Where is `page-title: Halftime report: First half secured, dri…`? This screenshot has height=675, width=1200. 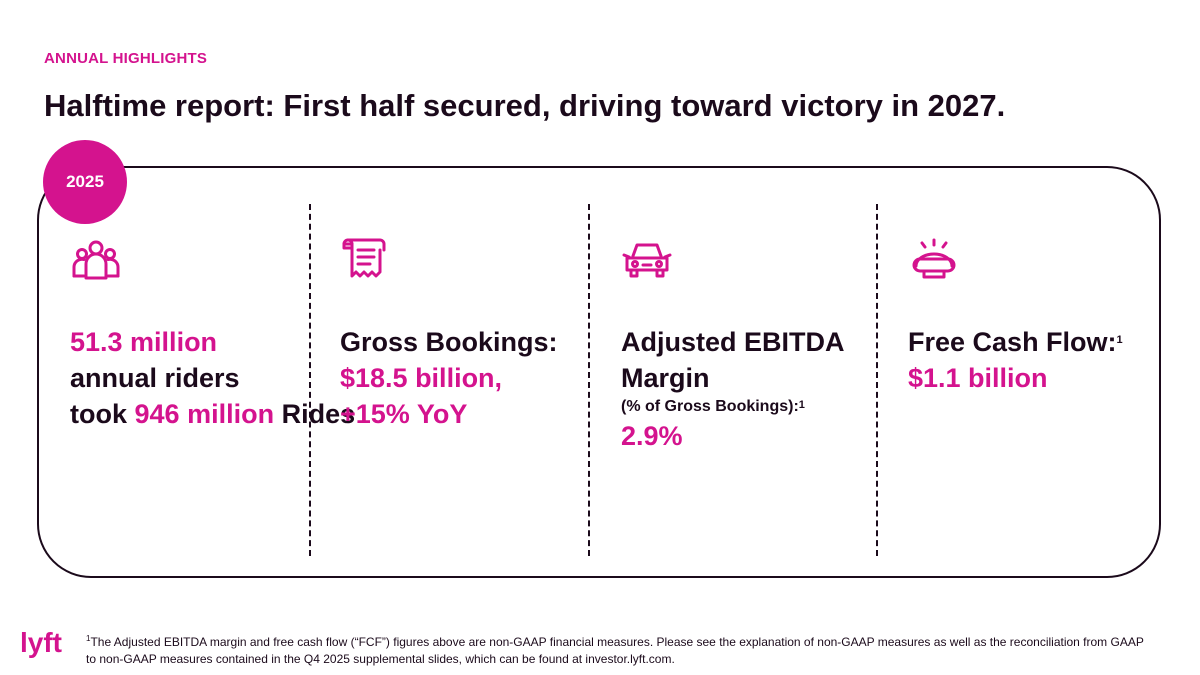
page-title: Halftime report: First half secured, dri… is located at coordinates (525, 105).